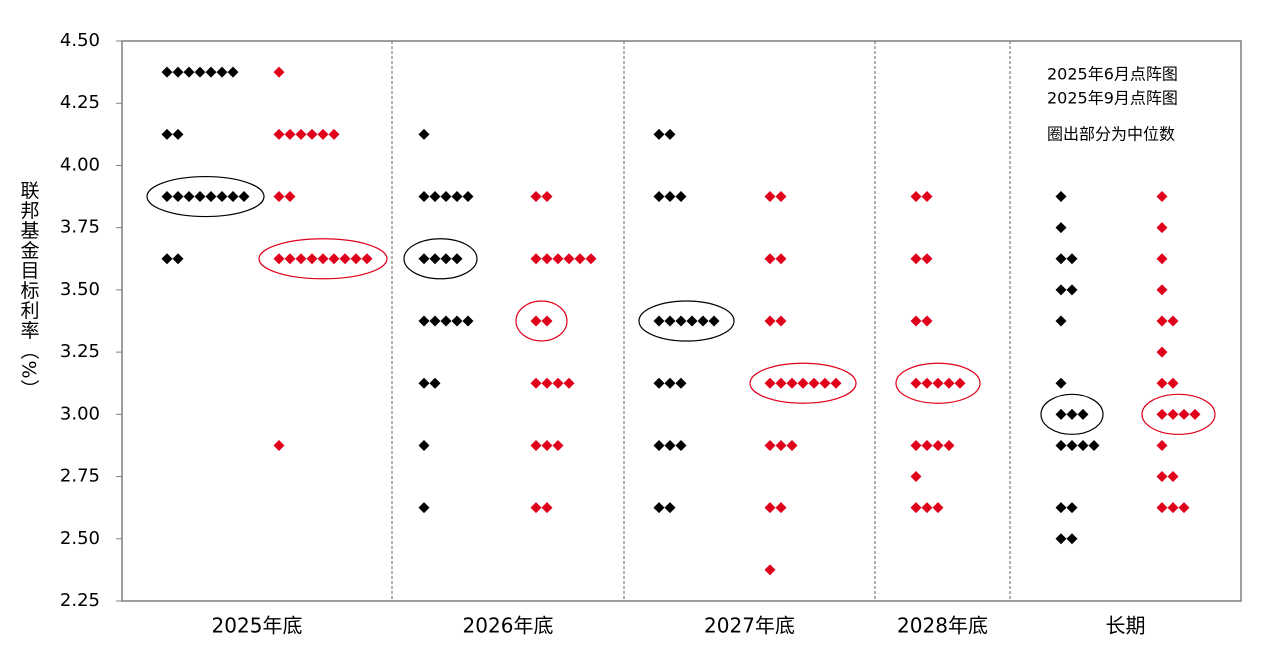 Image resolution: width=1261 pixels, height=656 pixels. Describe the element at coordinates (80, 351) in the screenshot. I see `y-tick-label: 3.25` at that location.